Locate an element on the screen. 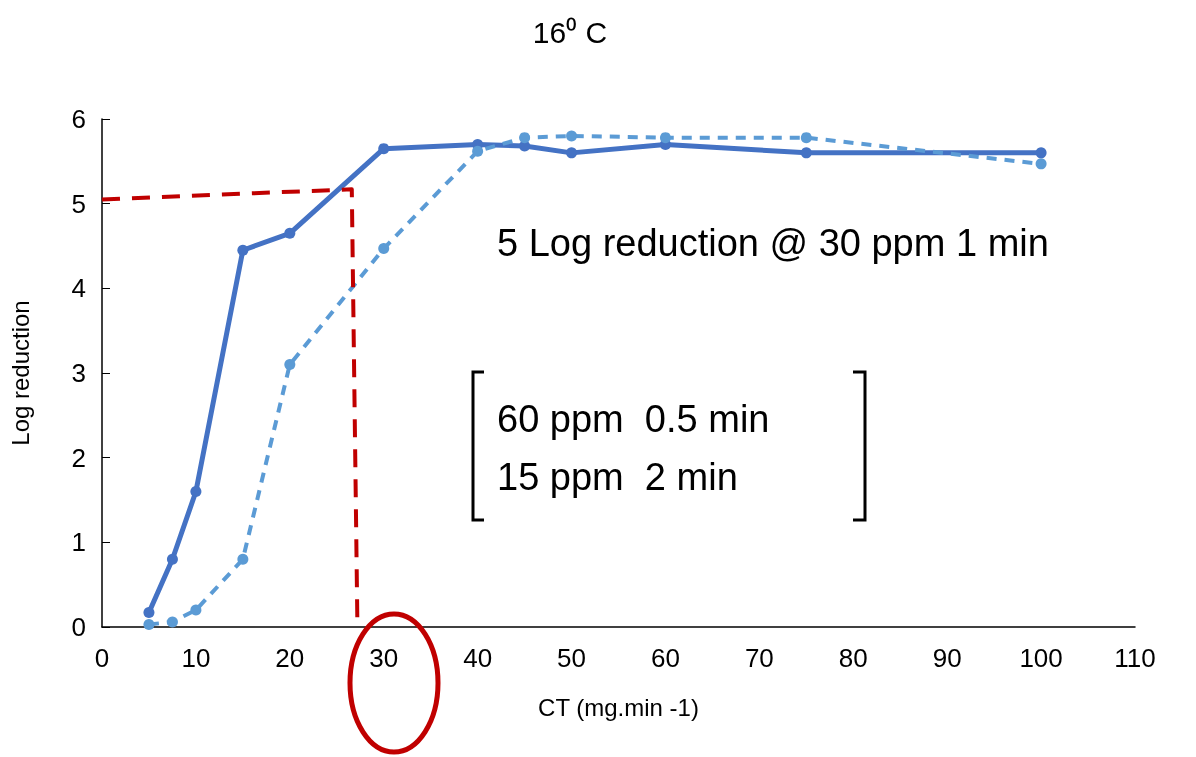 The width and height of the screenshot is (1196, 757). x-tick-label: 80 is located at coordinates (853, 658).